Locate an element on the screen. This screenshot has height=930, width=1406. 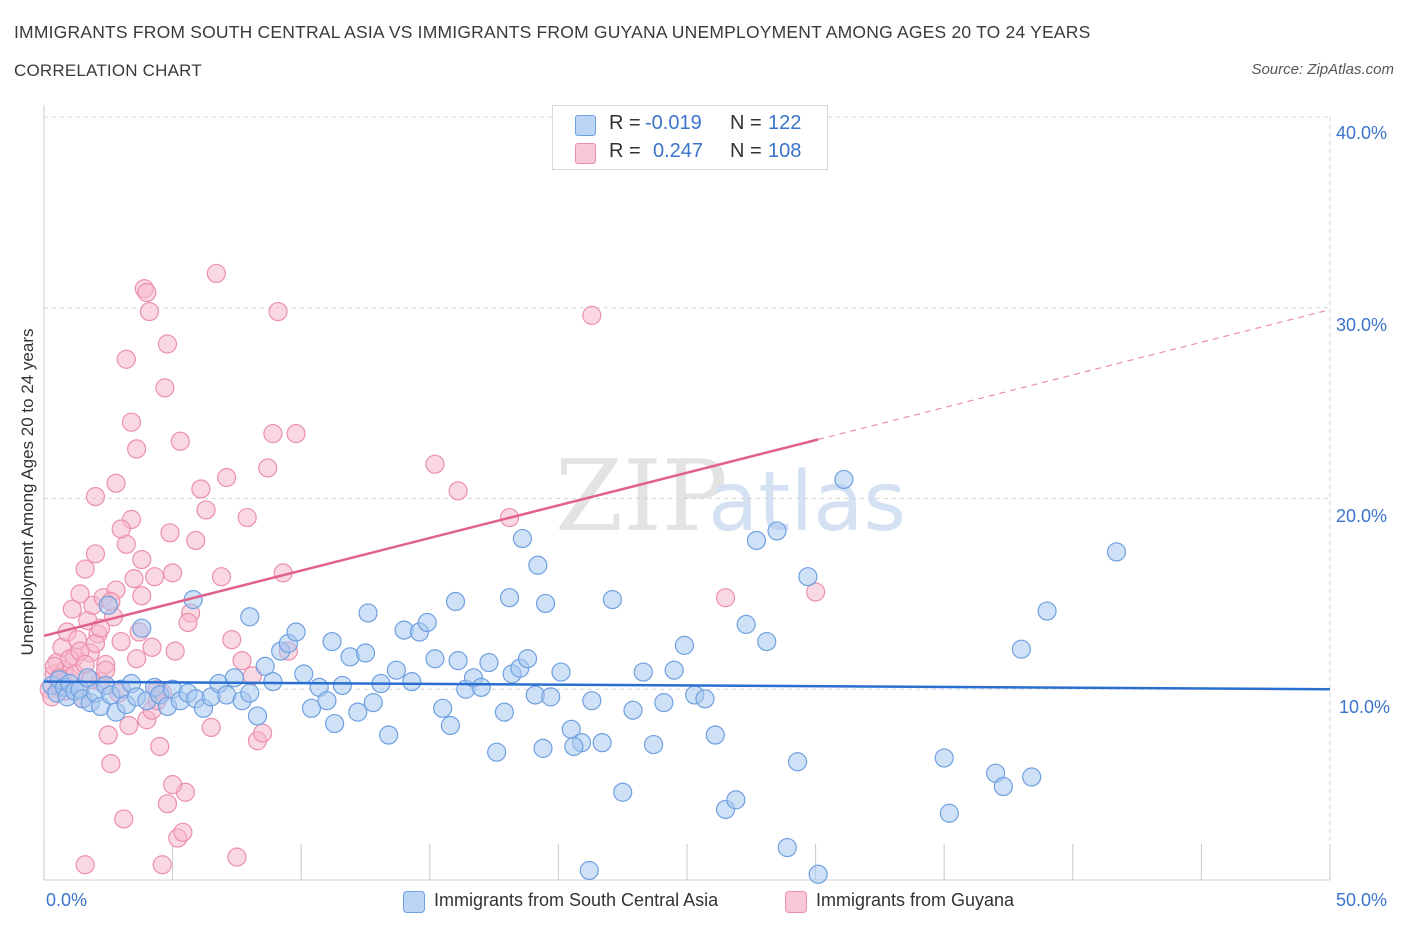
pink-swatch is located at coordinates (796, 902).